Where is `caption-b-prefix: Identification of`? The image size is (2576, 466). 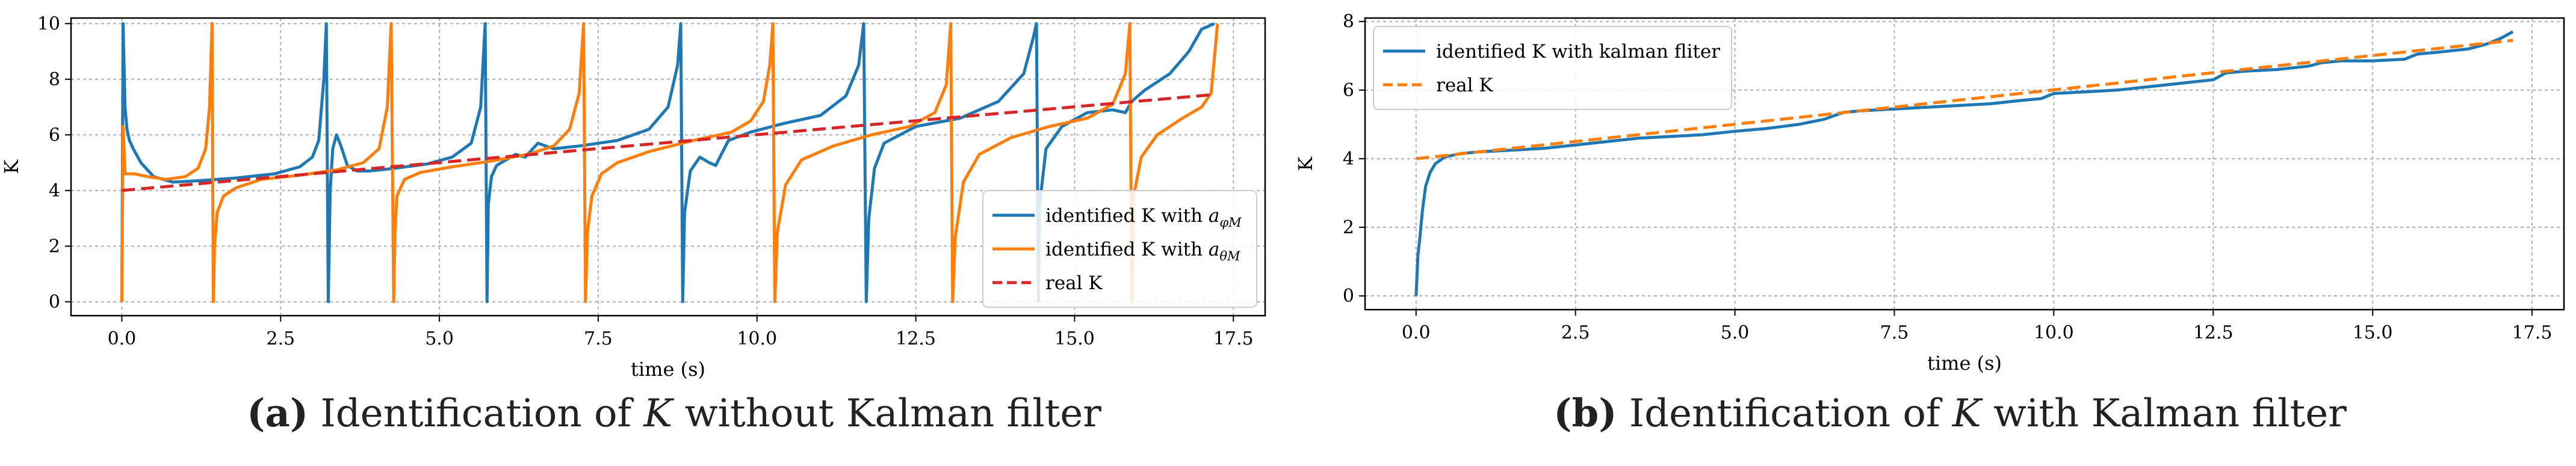 caption-b-prefix: Identification of is located at coordinates (1790, 413).